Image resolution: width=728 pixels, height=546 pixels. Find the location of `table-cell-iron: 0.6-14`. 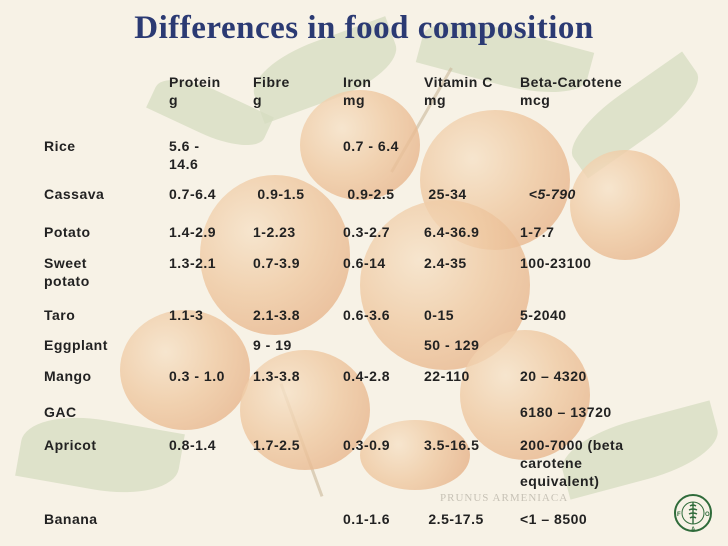

table-cell-iron: 0.6-14 is located at coordinates (364, 263).